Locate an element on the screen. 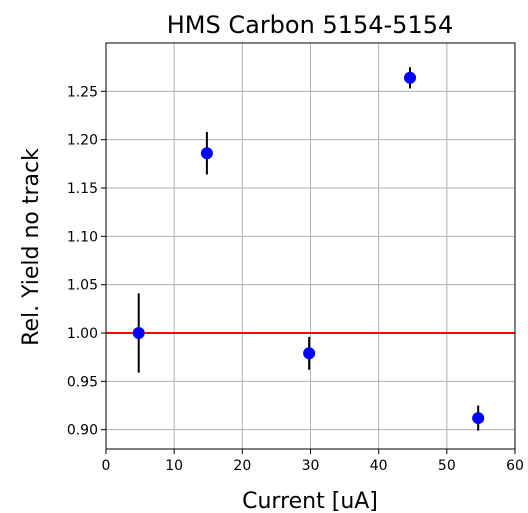 Image resolution: width=528 pixels, height=513 pixels. y-axis: 0.90 0.95 1.00 1.05 1.10 1.15 1.20 1.25 is located at coordinates (86, 261).